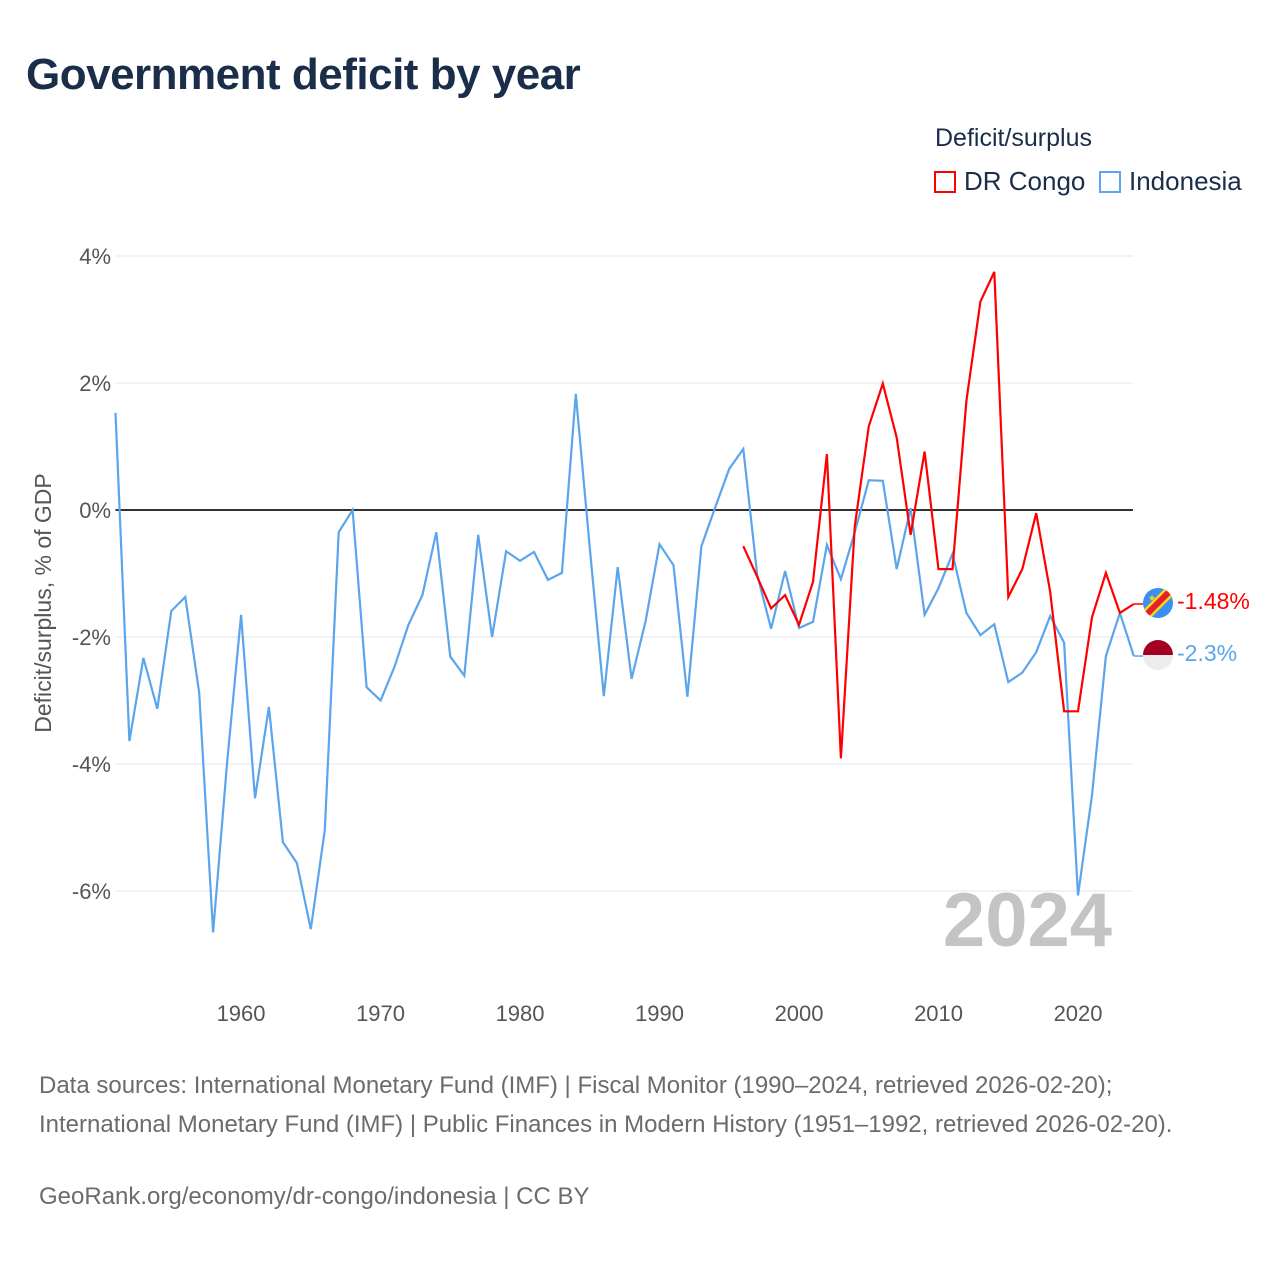  Describe the element at coordinates (95, 256) in the screenshot. I see `y-tick-label: 4%` at that location.